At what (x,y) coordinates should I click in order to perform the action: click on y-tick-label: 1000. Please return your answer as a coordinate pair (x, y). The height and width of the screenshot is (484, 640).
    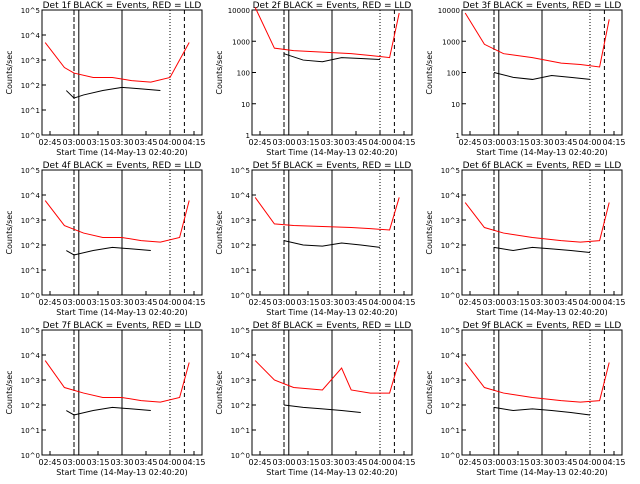
    Looking at the image, I should click on (241, 42).